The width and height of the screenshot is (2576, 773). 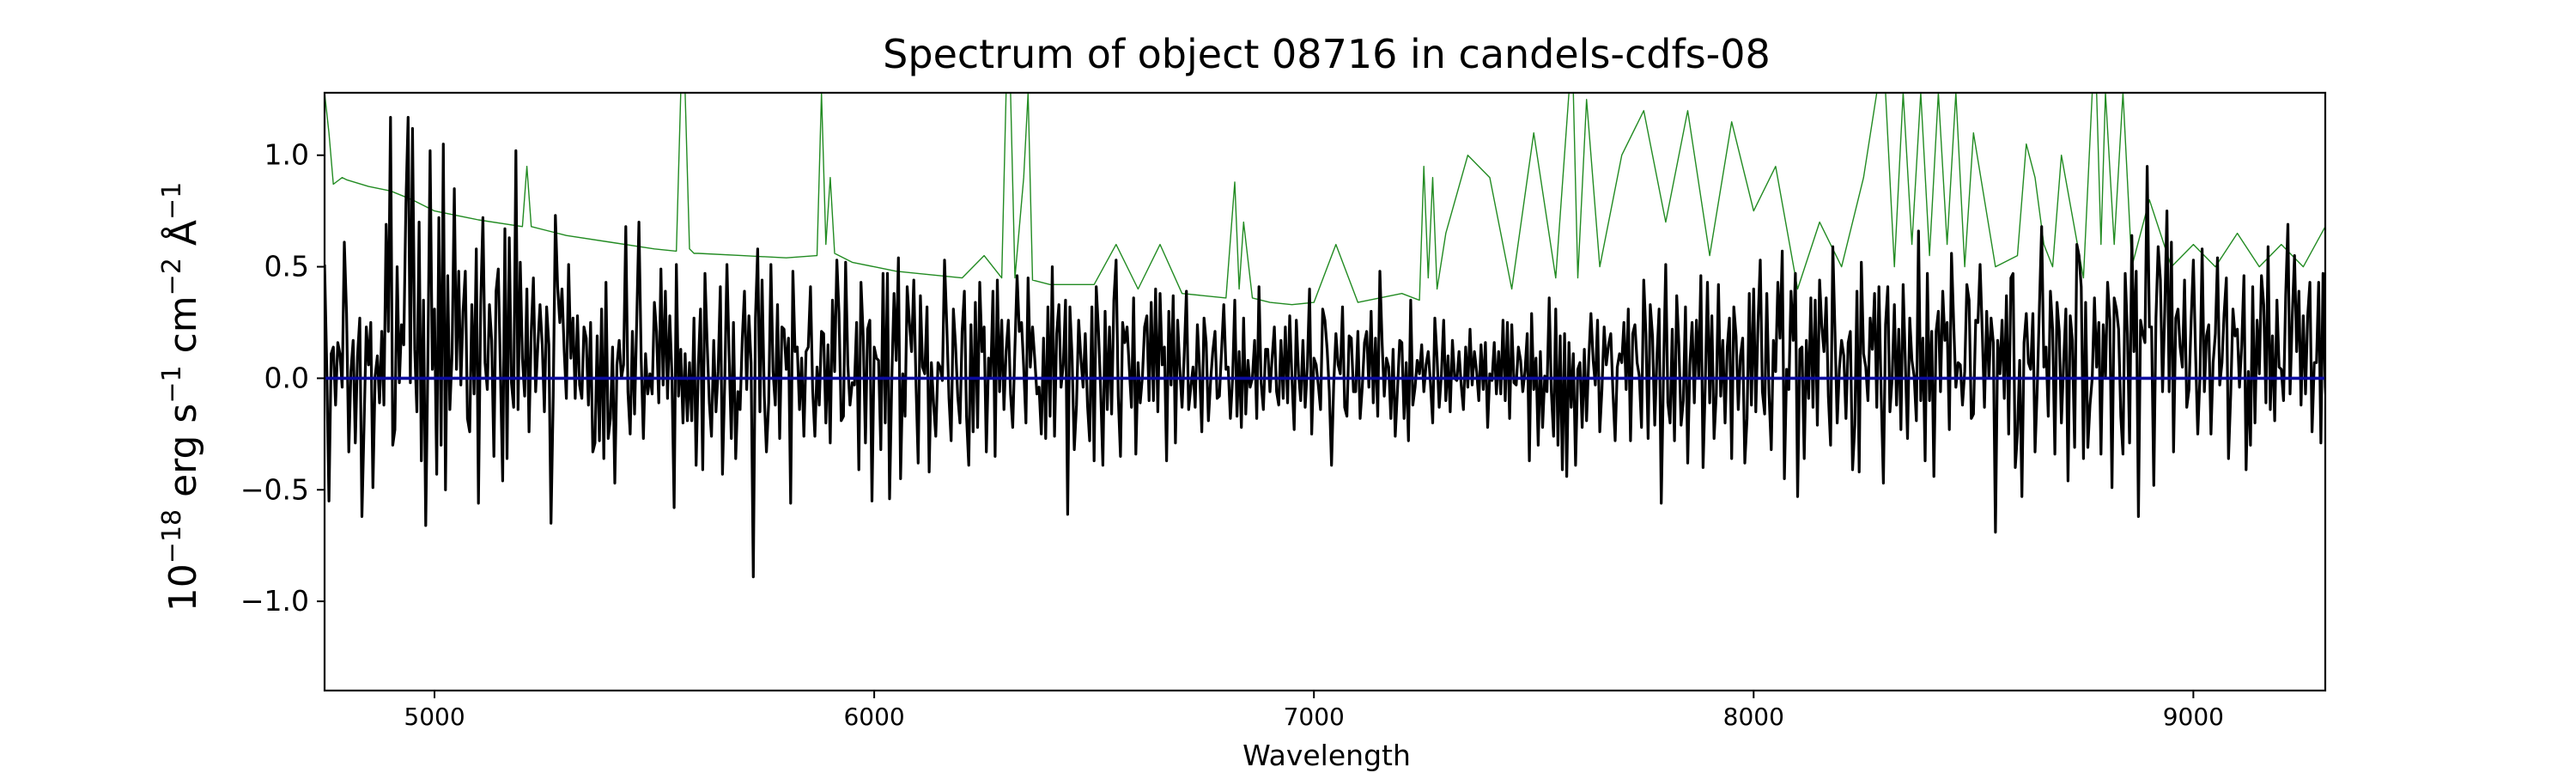 I want to click on y-tick-label: 0.5, so click(x=286, y=266).